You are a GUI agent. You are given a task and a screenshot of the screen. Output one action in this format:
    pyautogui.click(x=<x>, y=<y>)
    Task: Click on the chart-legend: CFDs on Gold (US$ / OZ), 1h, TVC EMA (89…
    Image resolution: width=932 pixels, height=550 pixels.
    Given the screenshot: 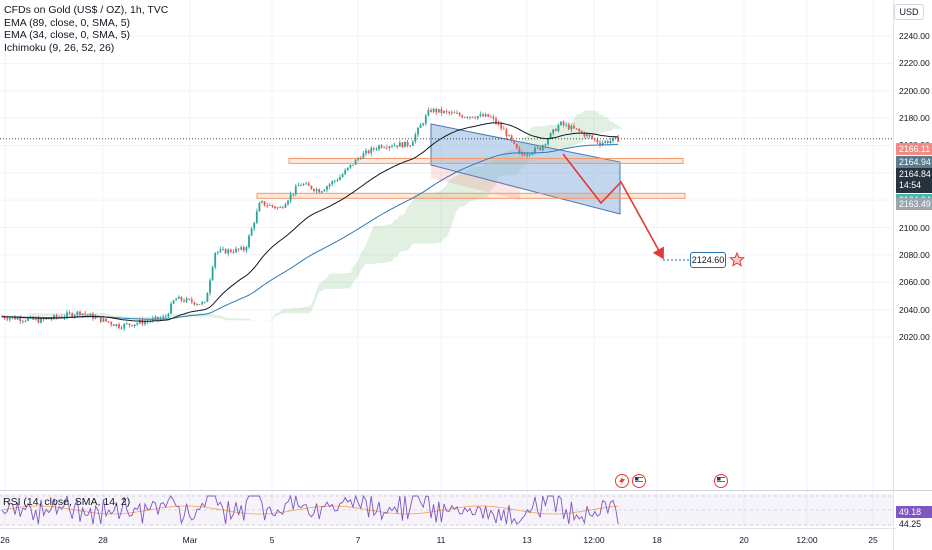 What is the action you would take?
    pyautogui.click(x=86, y=29)
    